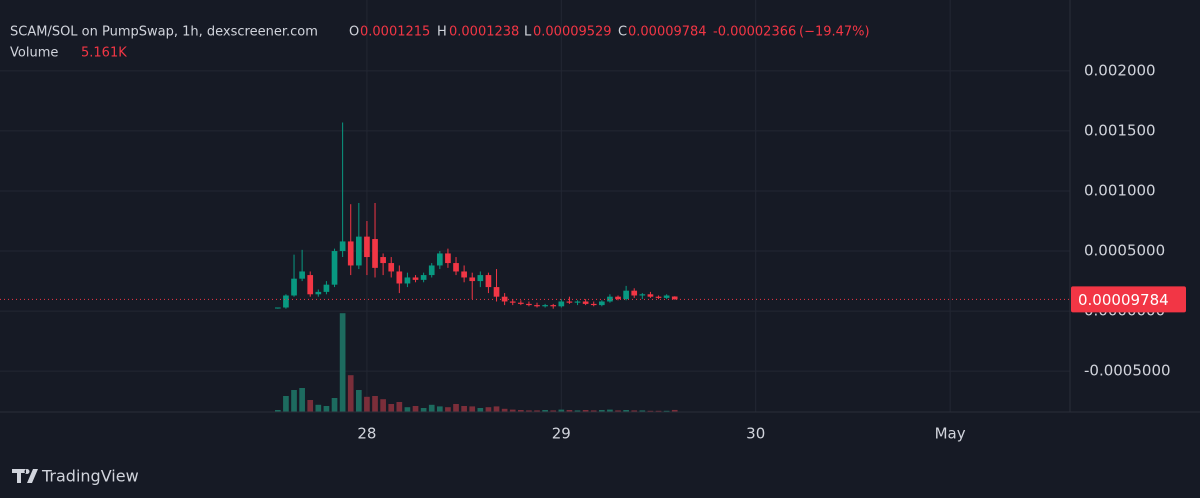 The width and height of the screenshot is (1200, 498). I want to click on change-value: -0.00002366, so click(754, 32).